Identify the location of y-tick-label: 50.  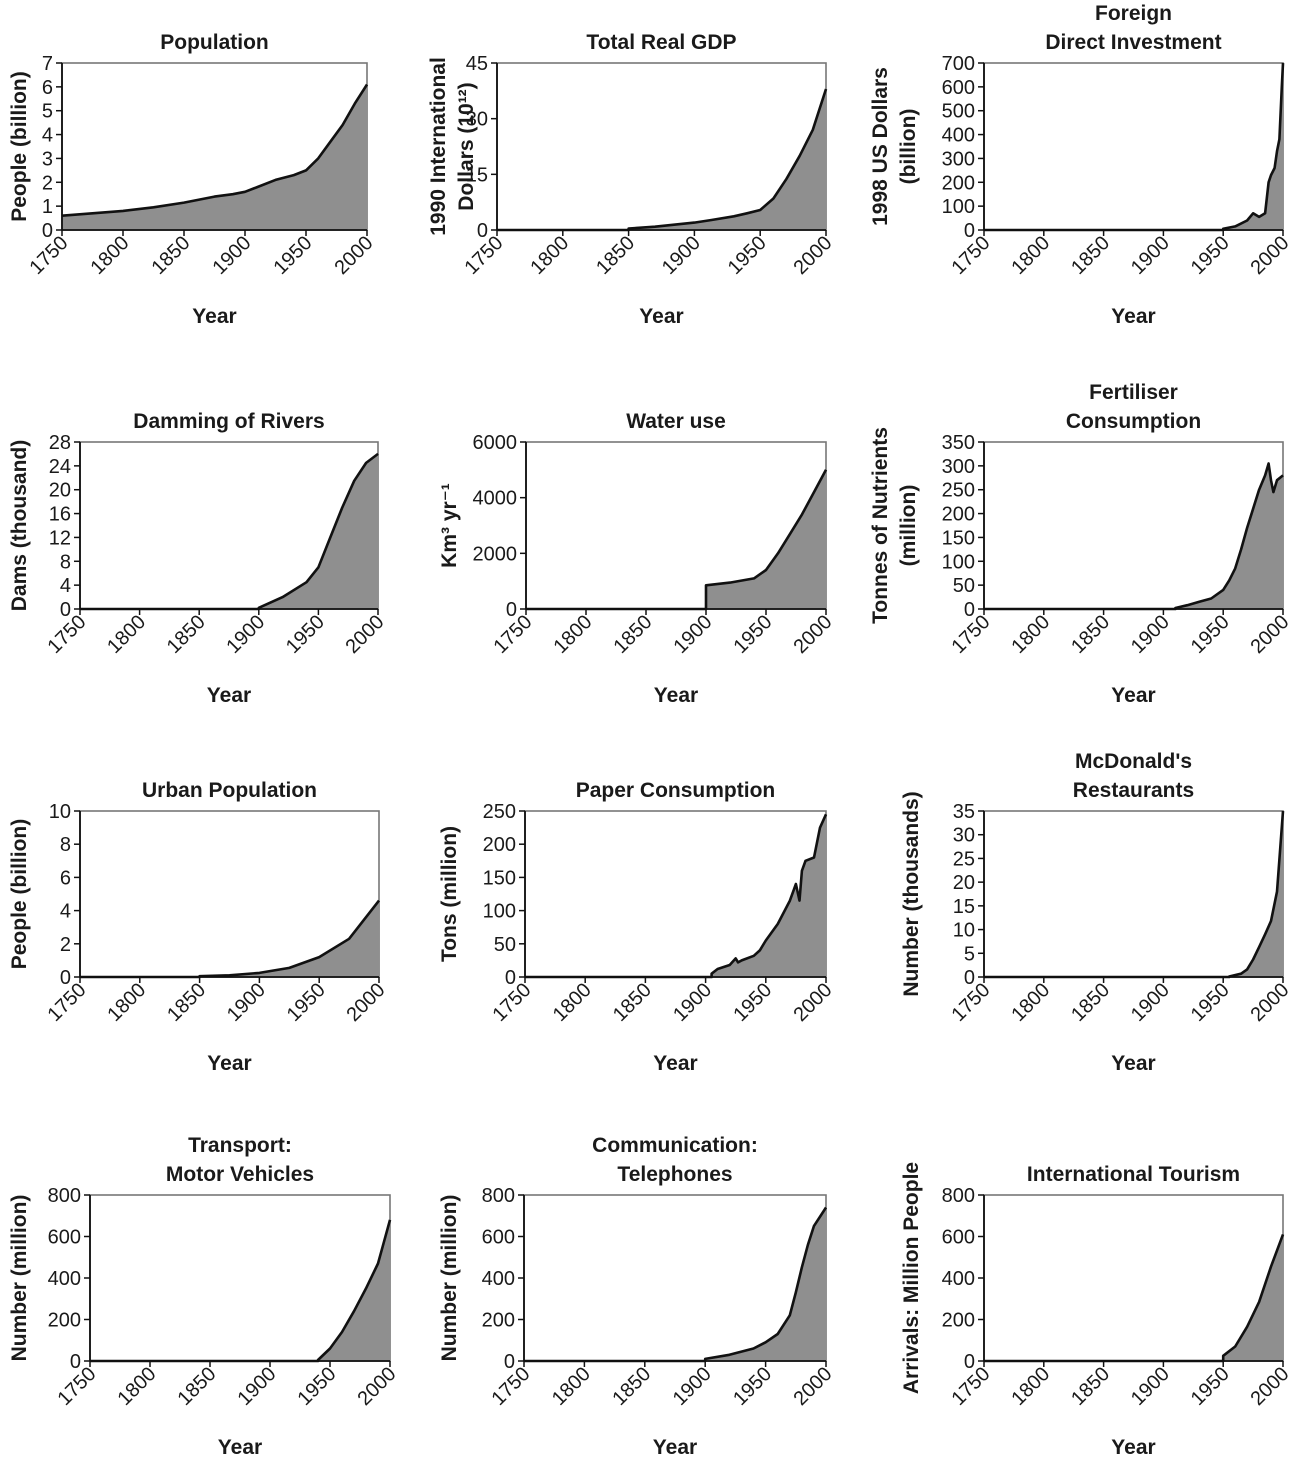
(505, 945).